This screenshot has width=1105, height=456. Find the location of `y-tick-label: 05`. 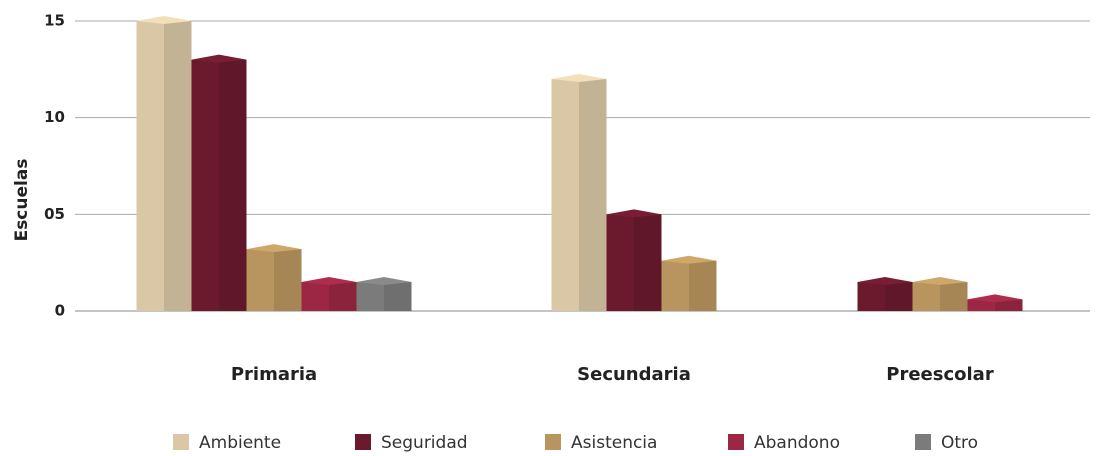

y-tick-label: 05 is located at coordinates (54, 214).